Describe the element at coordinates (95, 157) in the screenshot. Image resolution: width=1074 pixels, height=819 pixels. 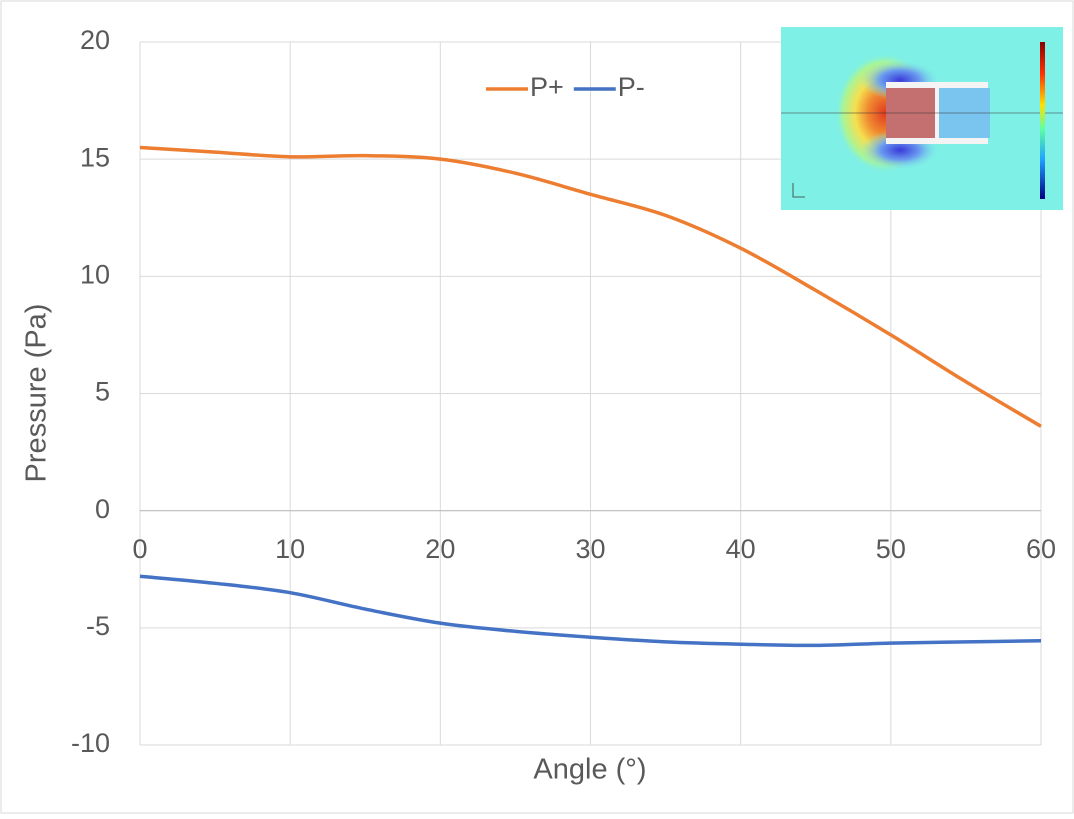
I see `y-tick-label: 15` at that location.